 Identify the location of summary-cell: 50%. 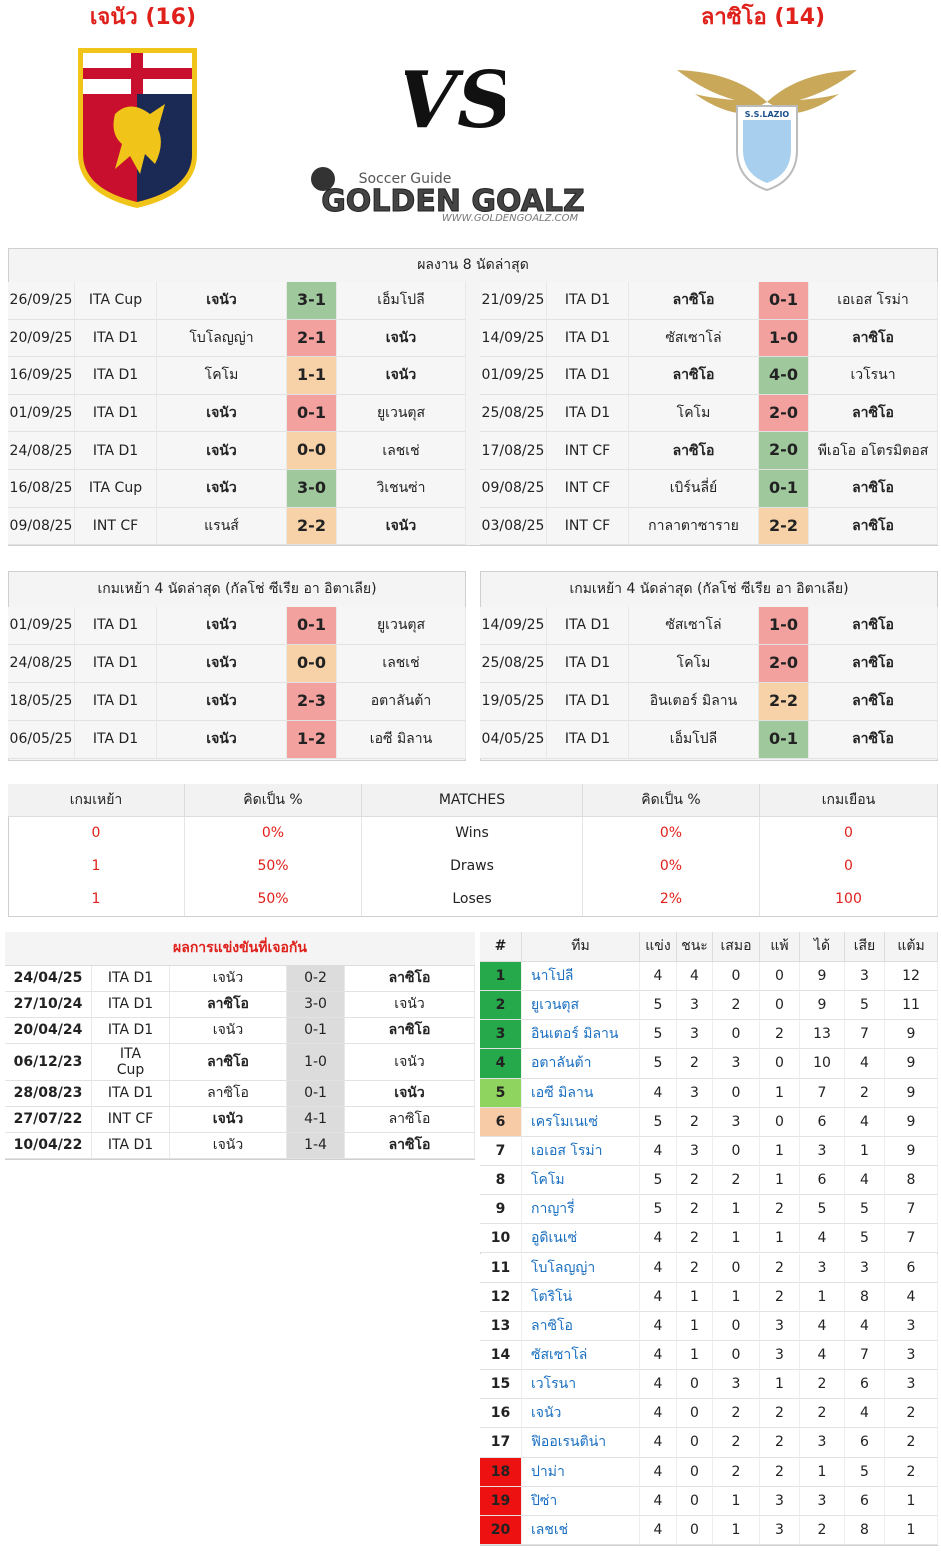
(273, 866).